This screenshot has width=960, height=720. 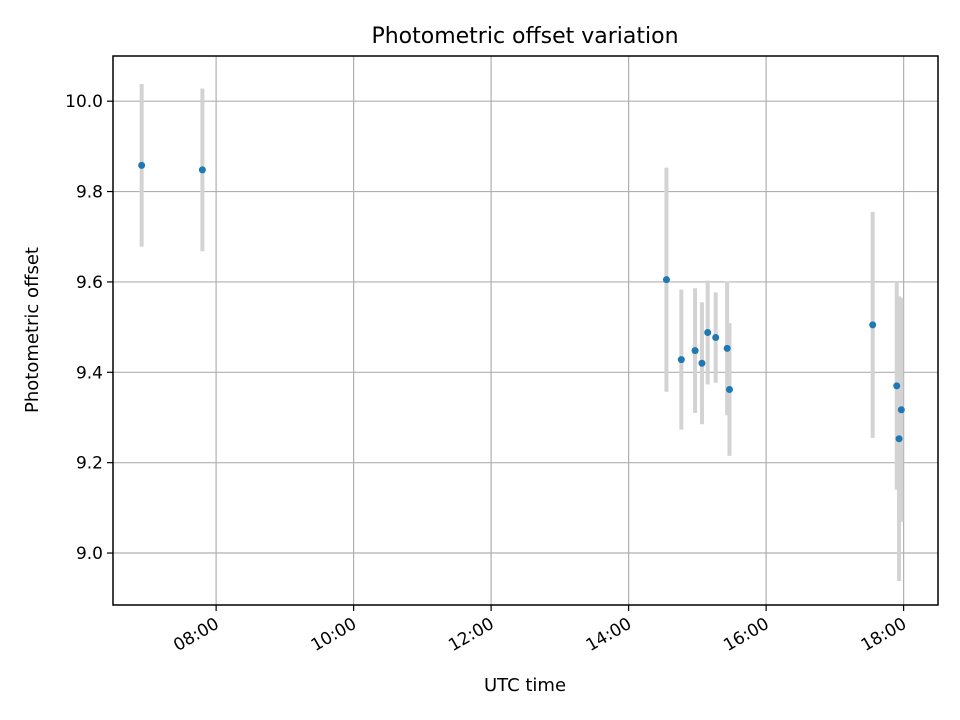 What do you see at coordinates (89, 464) in the screenshot?
I see `y-tick-label: 9.2` at bounding box center [89, 464].